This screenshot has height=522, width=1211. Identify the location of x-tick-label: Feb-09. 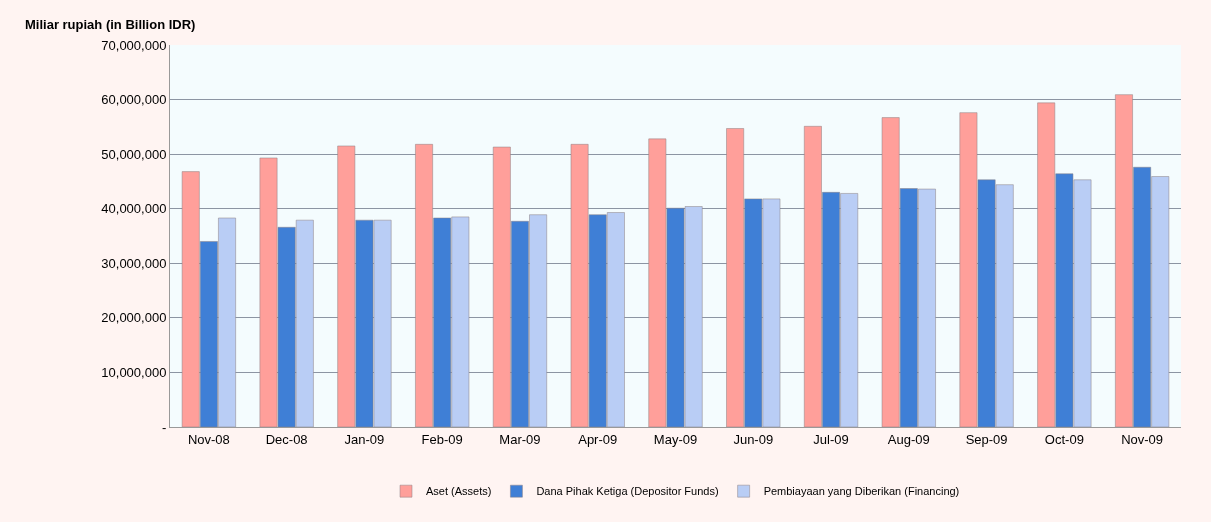
(442, 439).